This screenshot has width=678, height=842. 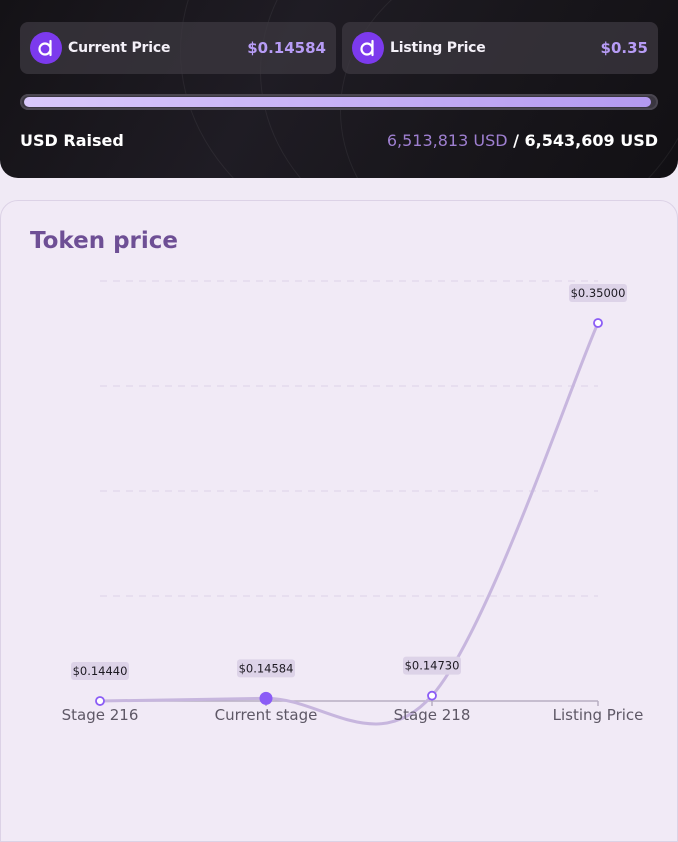 What do you see at coordinates (100, 715) in the screenshot?
I see `x-tick-label: Stage 216` at bounding box center [100, 715].